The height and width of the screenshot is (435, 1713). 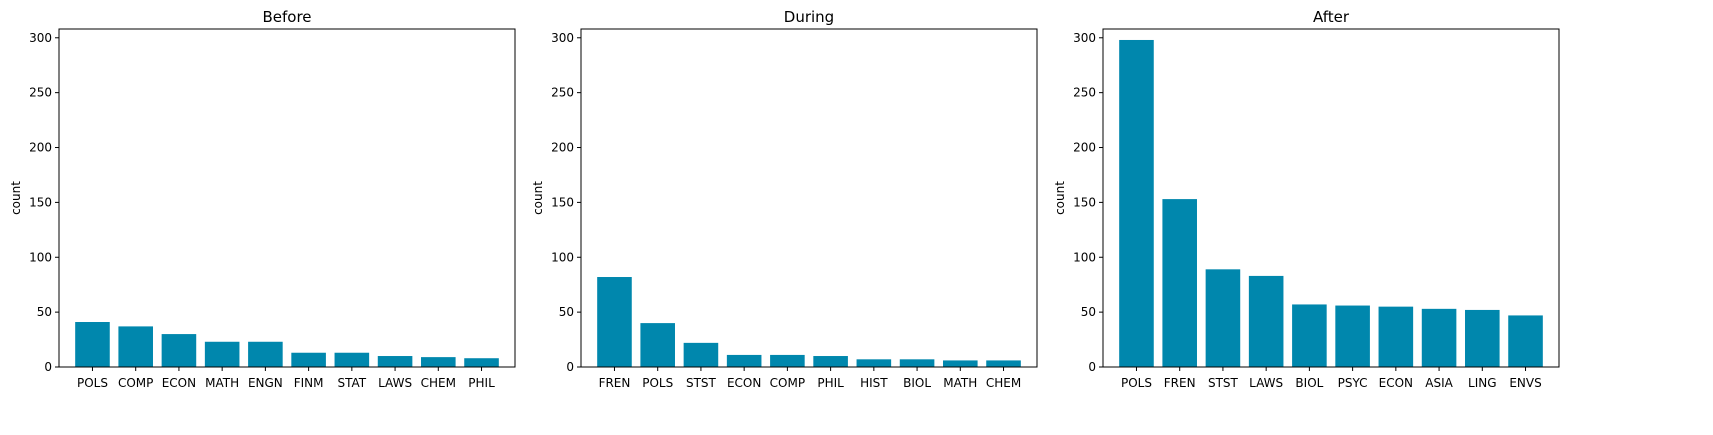 What do you see at coordinates (1353, 383) in the screenshot?
I see `x-tick-label: PSYC` at bounding box center [1353, 383].